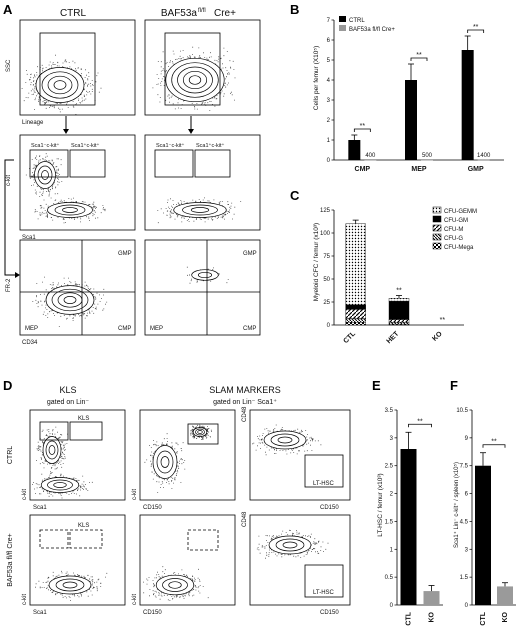 The height and width of the screenshot is (629, 520). I want to click on chart-f-xtick-ctl: CTL, so click(483, 618).